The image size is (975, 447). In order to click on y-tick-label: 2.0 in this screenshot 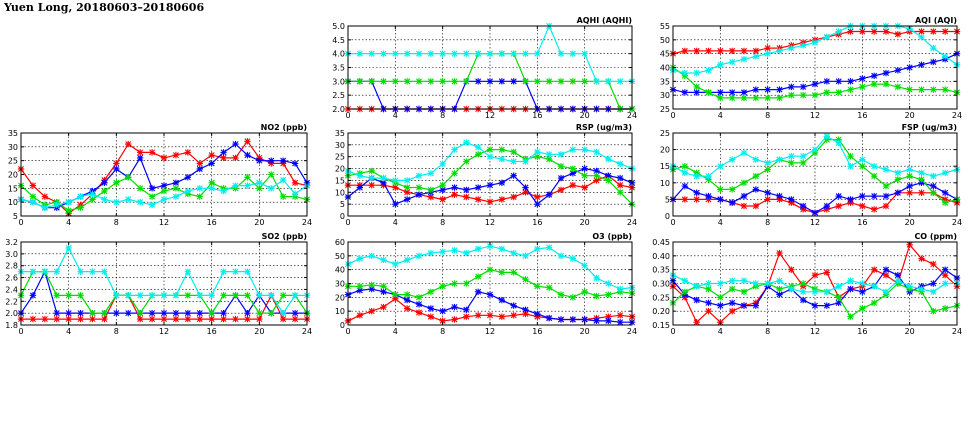, I will do `click(11, 313)`.